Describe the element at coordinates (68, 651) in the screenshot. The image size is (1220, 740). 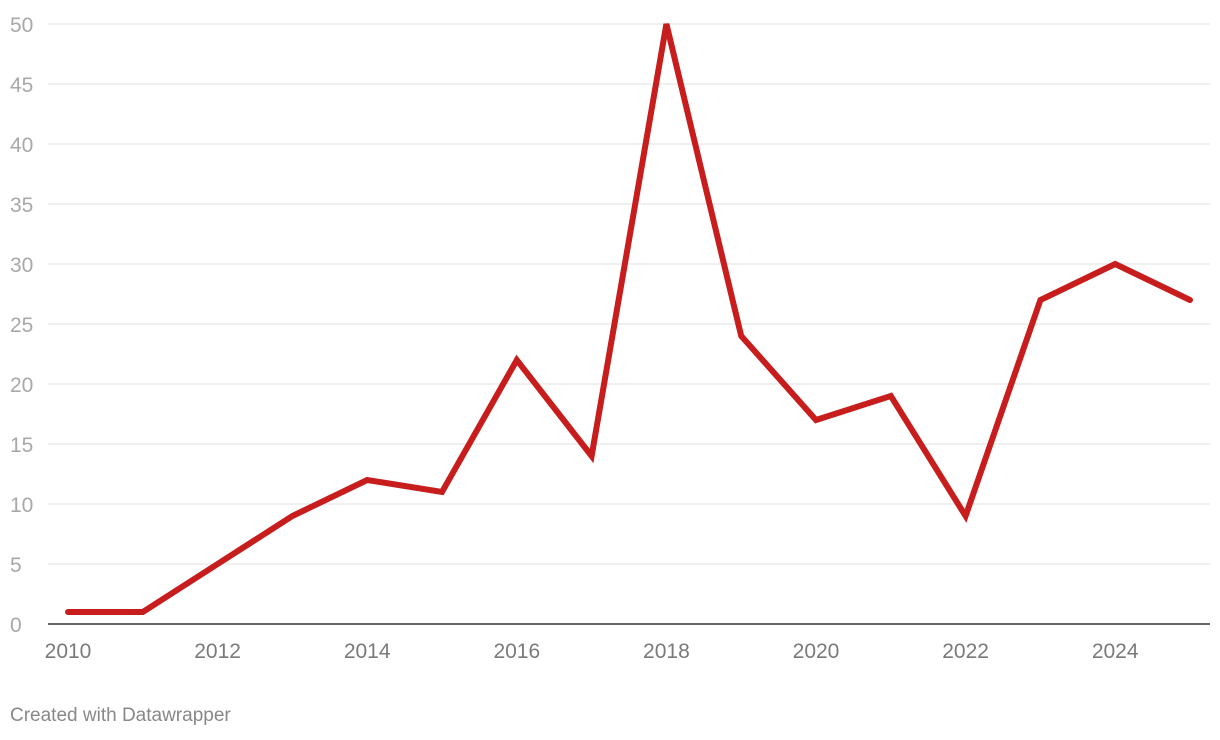
I see `x-tick-label: 2010` at that location.